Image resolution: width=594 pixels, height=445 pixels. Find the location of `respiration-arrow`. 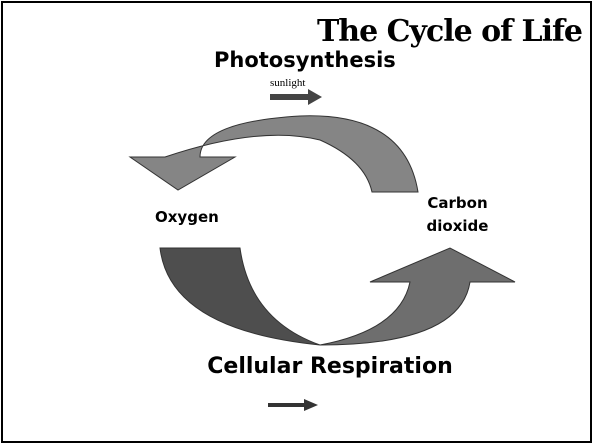

respiration-arrow is located at coordinates (417, 296).